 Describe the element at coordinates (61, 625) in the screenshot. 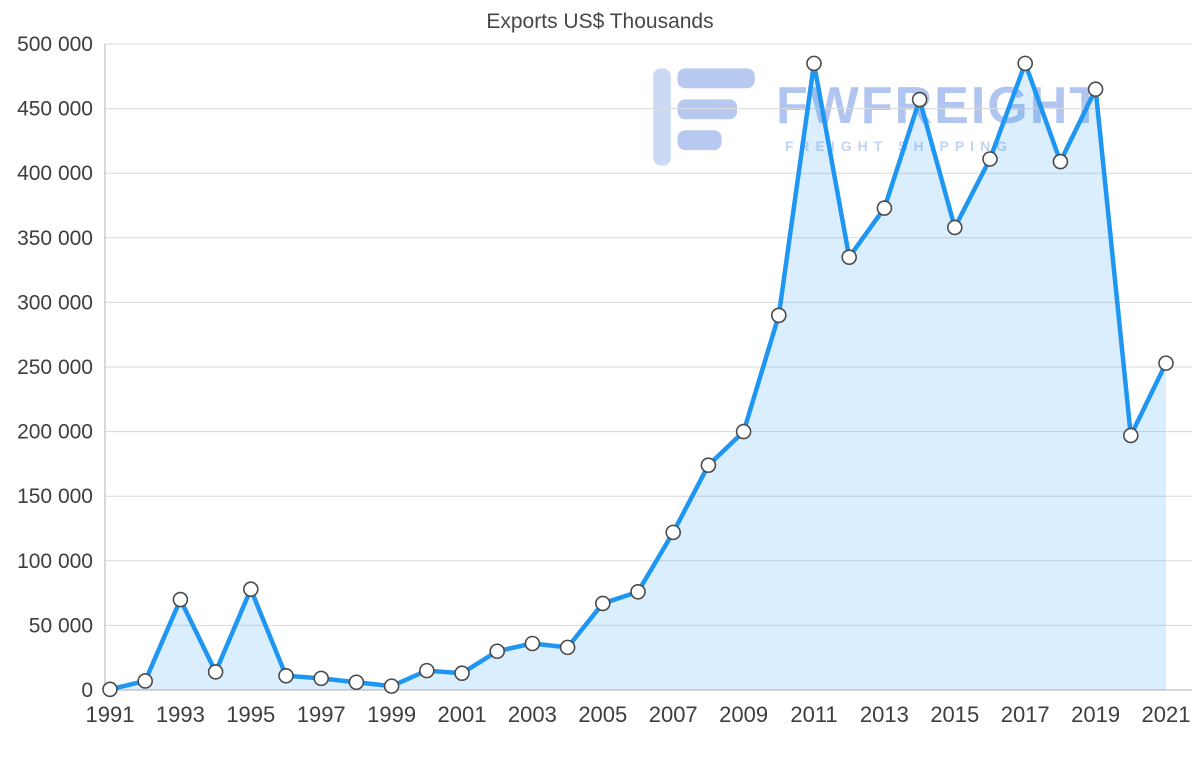

I see `y-axis-tick-label: 50 000` at that location.